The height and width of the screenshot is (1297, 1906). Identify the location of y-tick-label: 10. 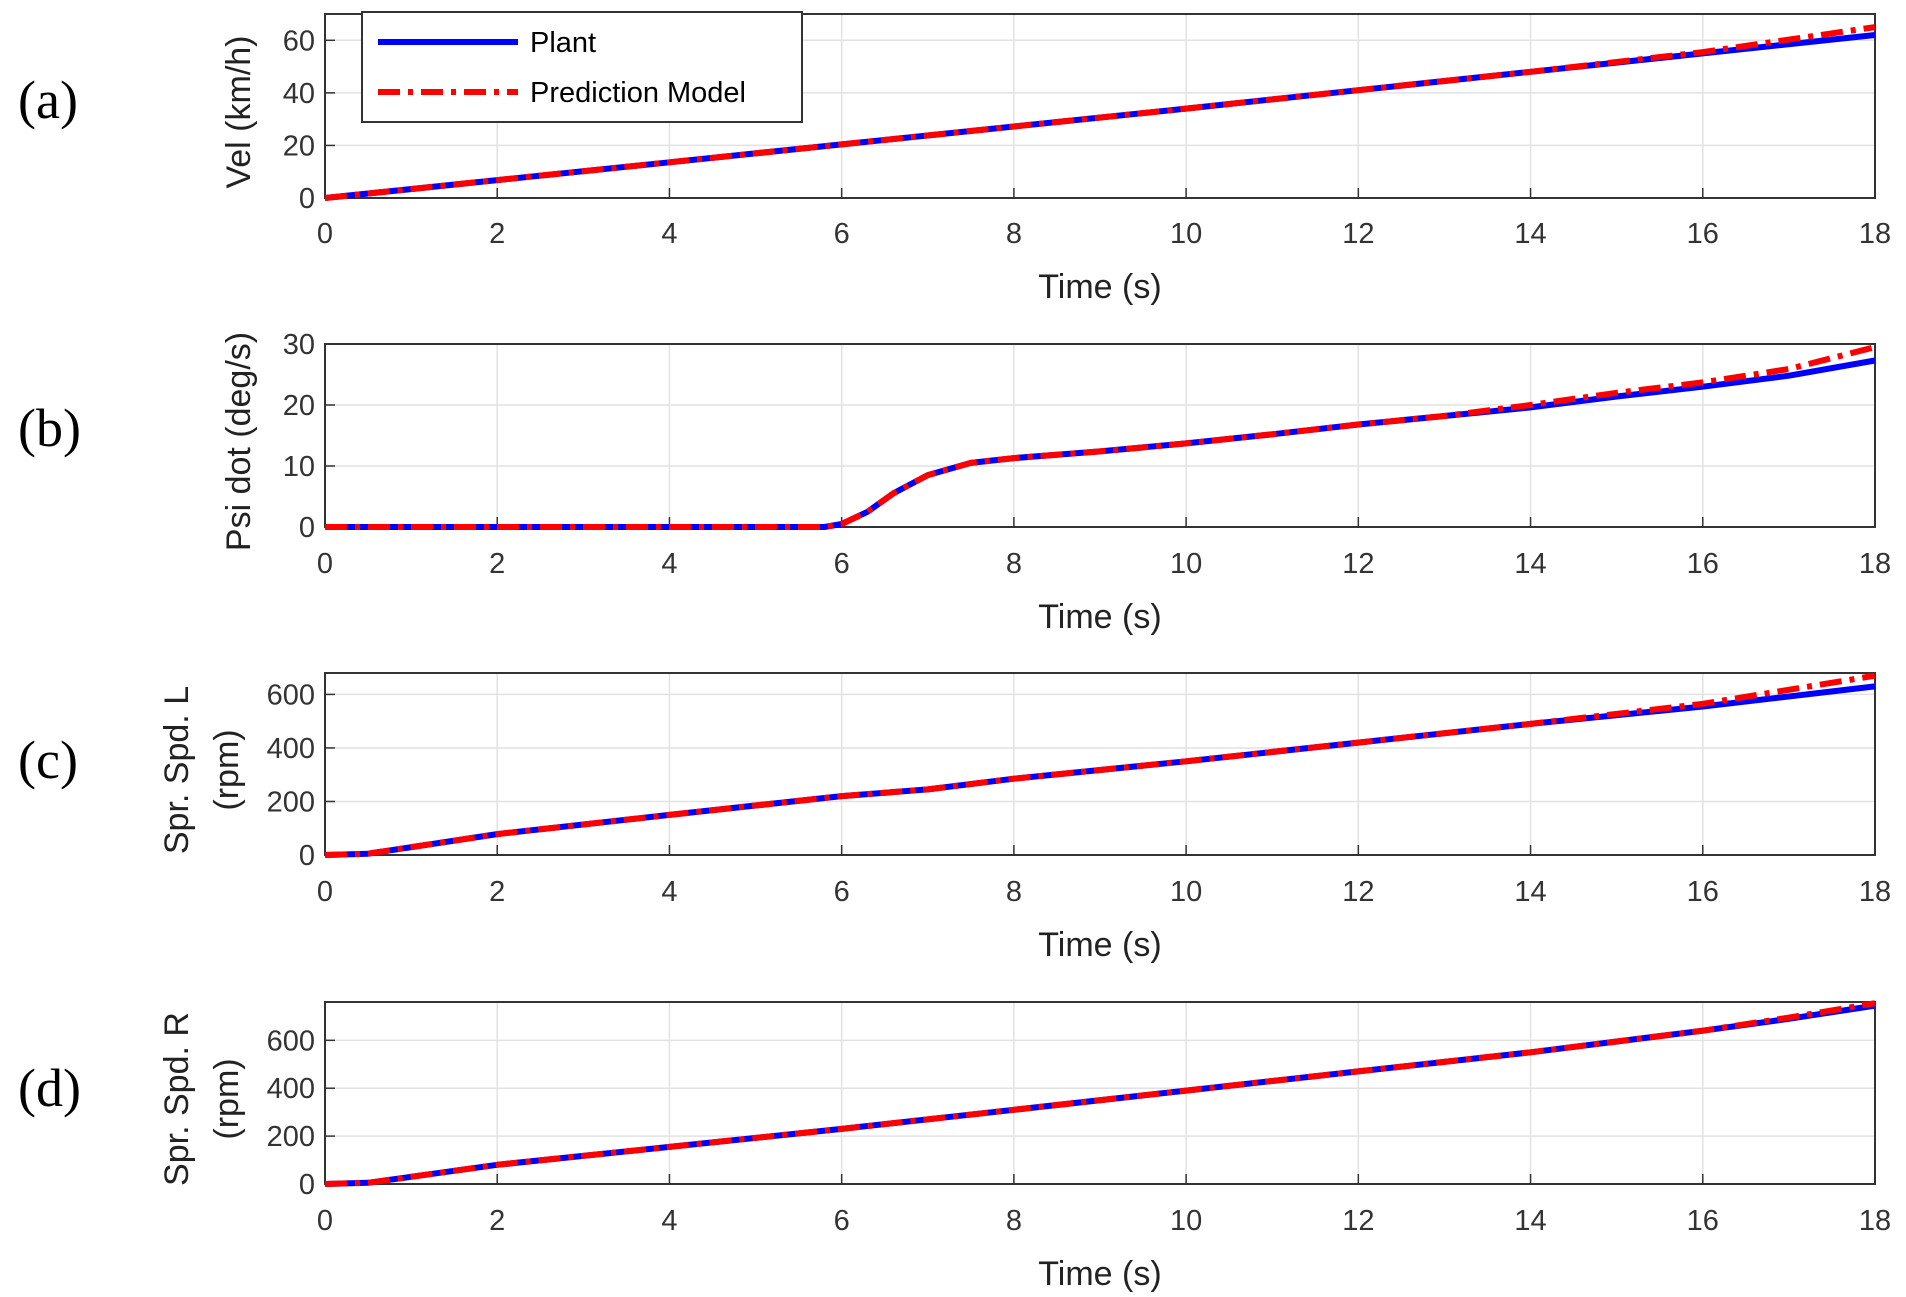
(299, 467).